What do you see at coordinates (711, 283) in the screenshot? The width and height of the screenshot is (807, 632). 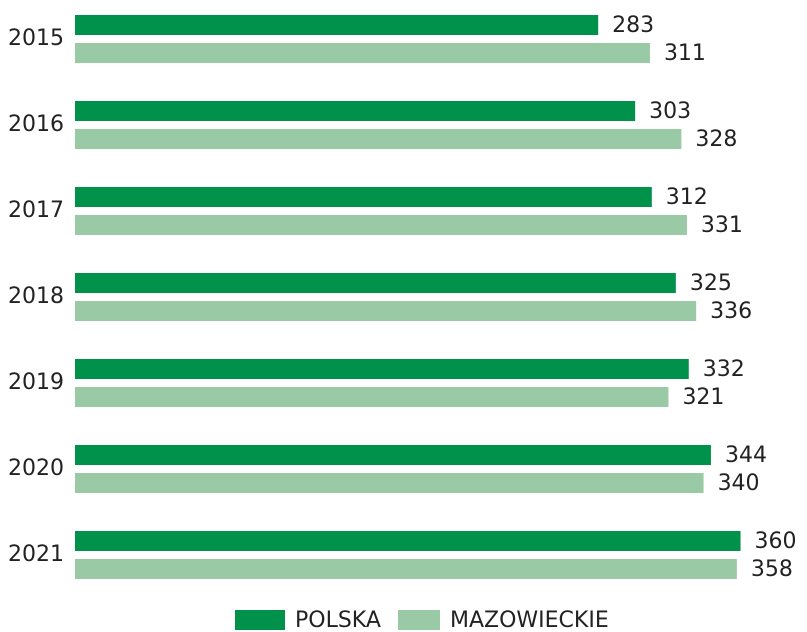 I see `value-label: 325` at bounding box center [711, 283].